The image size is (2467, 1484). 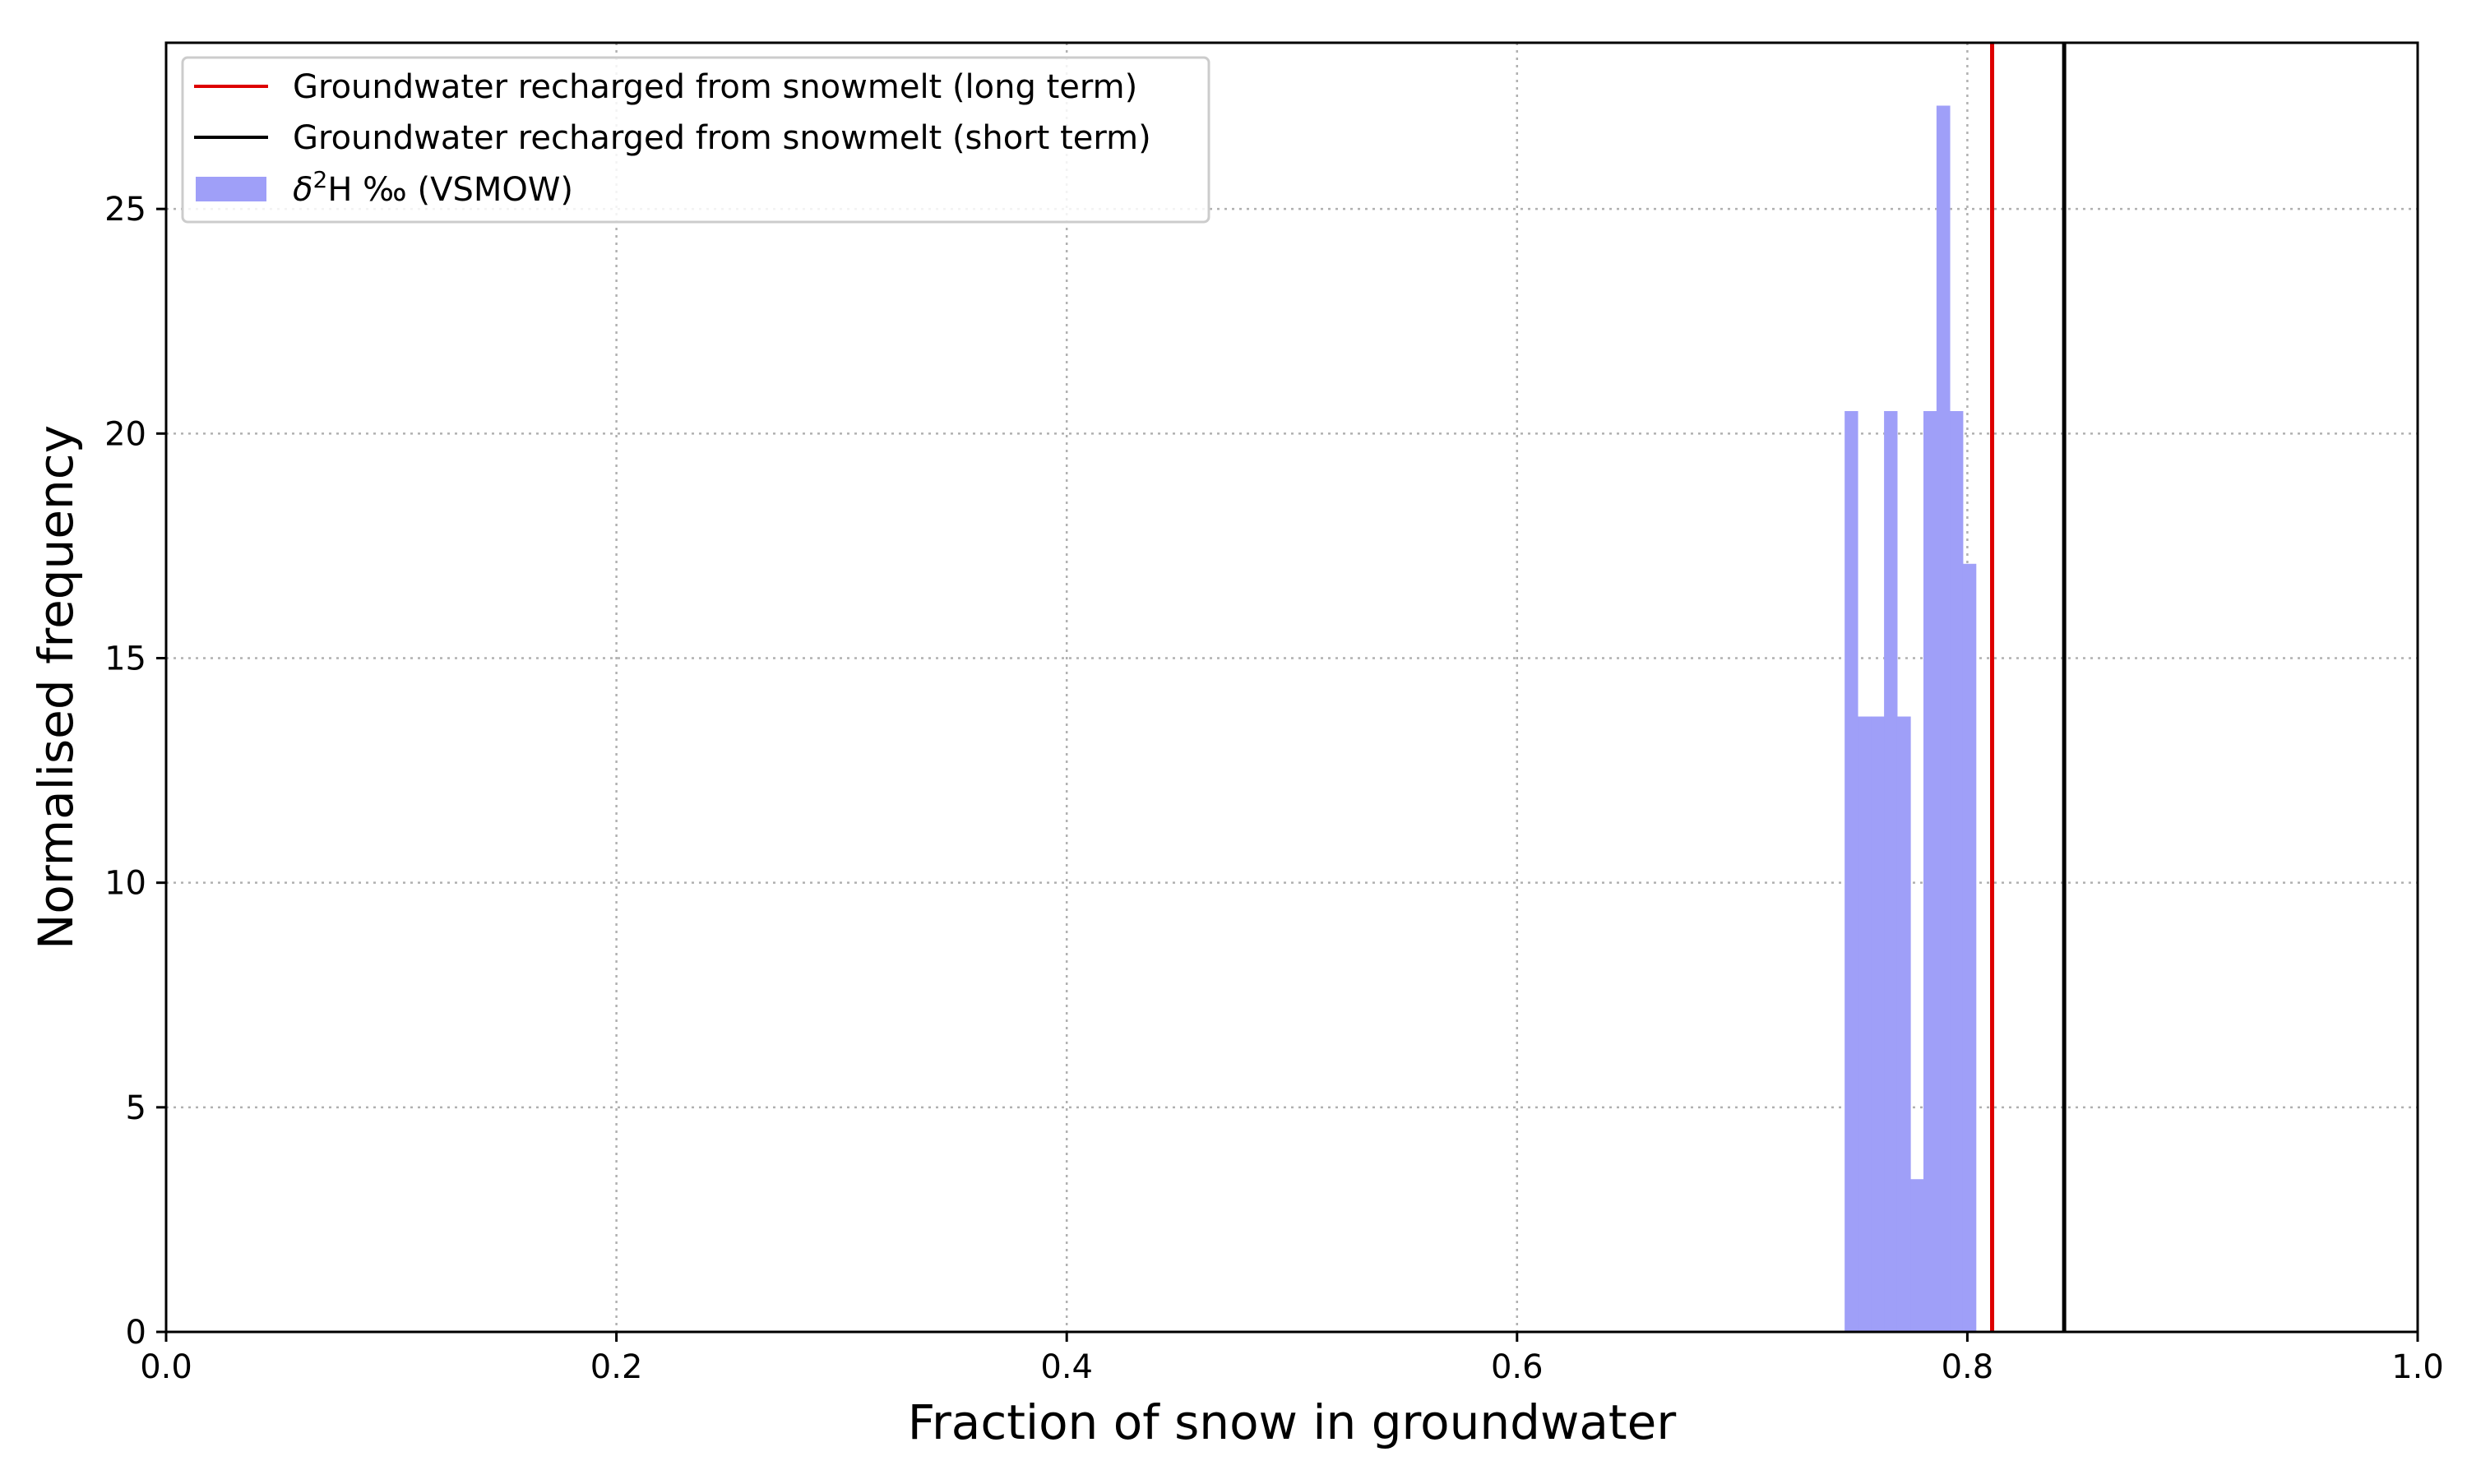 I want to click on x-tick-label-3: 0.6, so click(x=1517, y=1367).